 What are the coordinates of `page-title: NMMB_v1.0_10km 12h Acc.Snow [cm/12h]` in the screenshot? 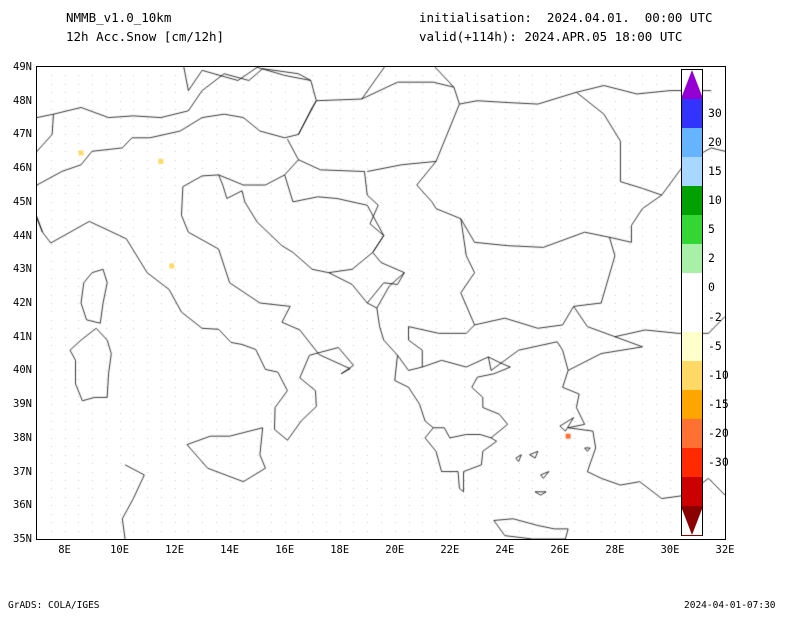 It's located at (145, 27).